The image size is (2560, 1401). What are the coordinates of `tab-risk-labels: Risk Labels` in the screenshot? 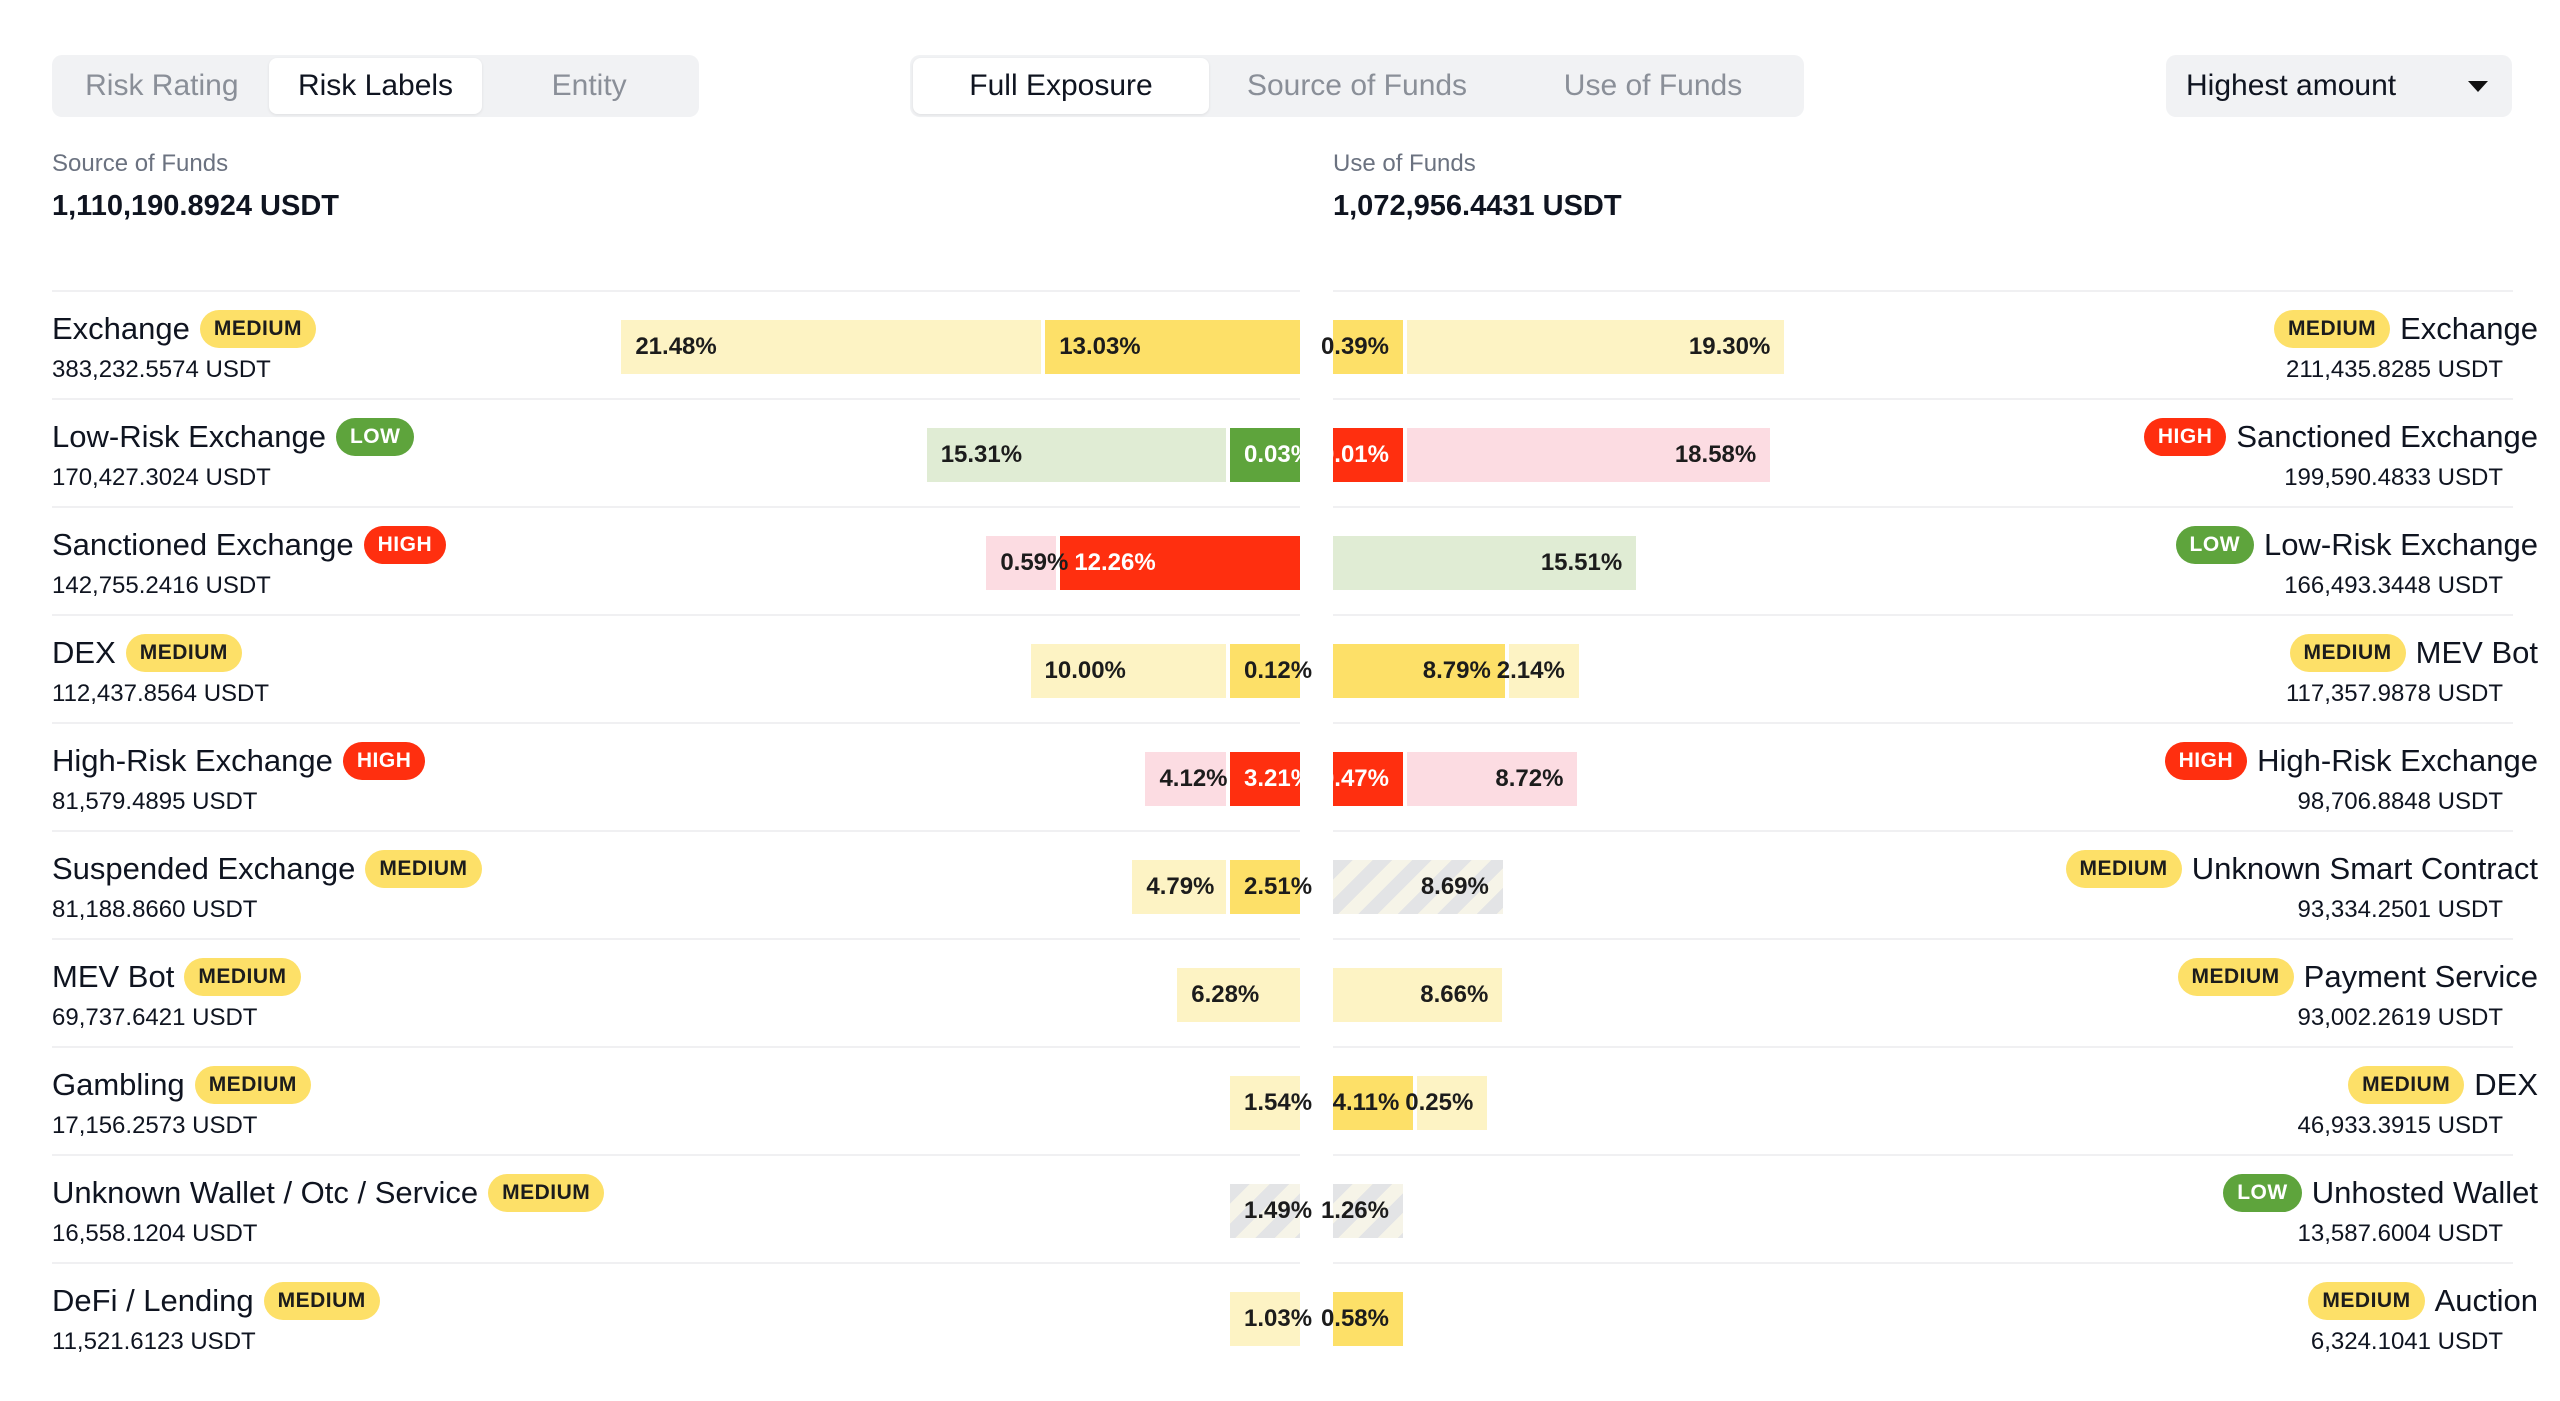 It's located at (375, 86).